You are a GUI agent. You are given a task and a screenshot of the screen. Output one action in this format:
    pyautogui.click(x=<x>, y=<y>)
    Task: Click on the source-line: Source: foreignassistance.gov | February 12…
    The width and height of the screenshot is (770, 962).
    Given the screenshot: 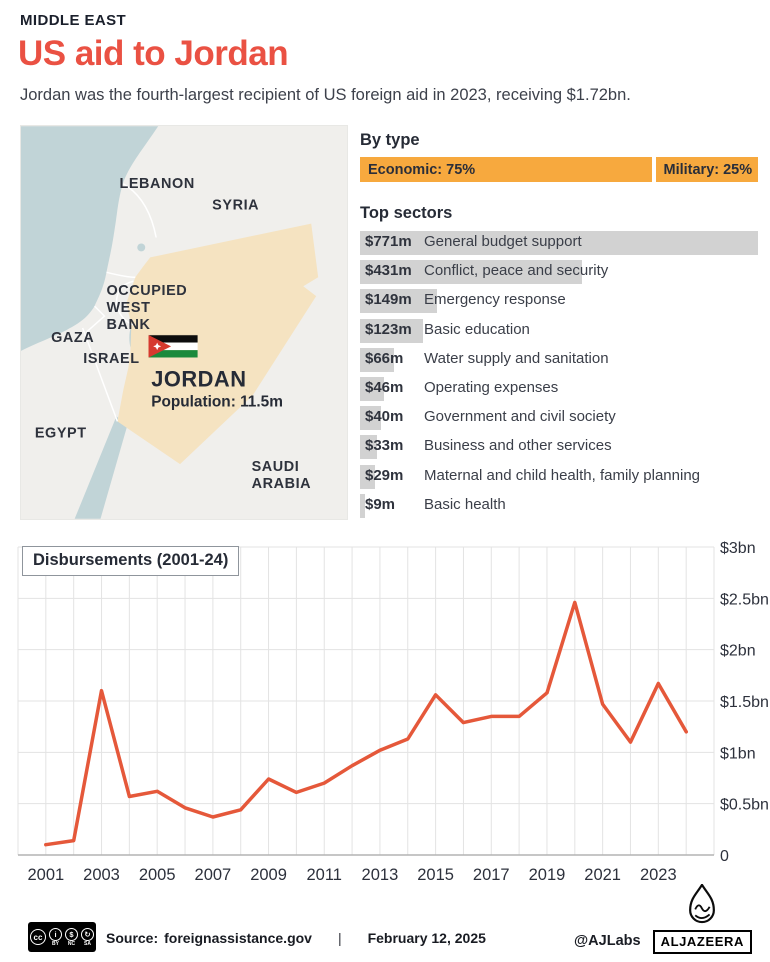 What is the action you would take?
    pyautogui.click(x=296, y=938)
    